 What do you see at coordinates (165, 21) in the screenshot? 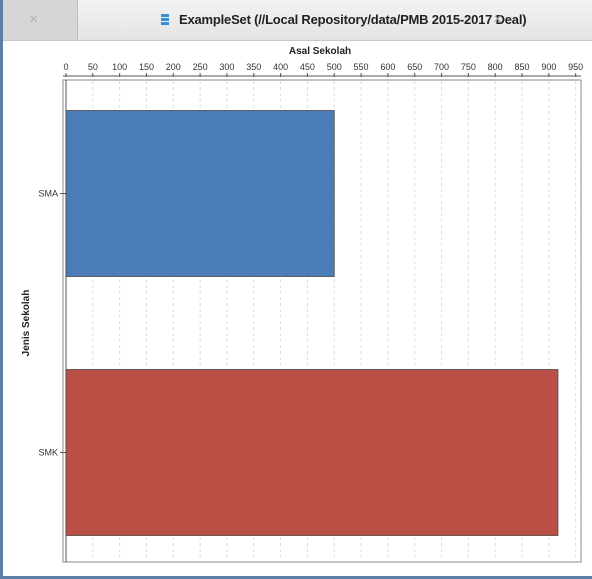
I see `table-icon` at bounding box center [165, 21].